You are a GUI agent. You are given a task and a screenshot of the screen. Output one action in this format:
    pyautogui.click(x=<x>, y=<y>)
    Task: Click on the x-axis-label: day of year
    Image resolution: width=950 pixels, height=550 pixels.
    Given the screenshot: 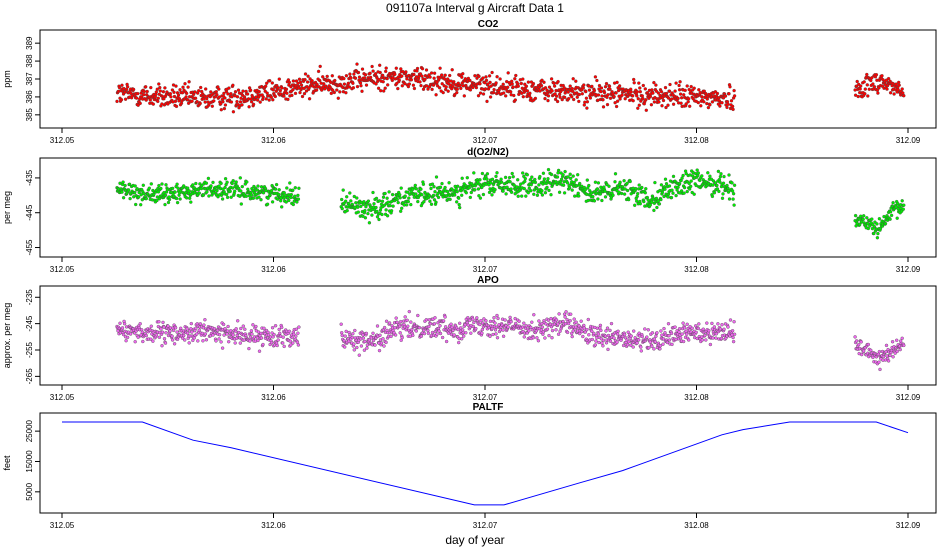 What is the action you would take?
    pyautogui.click(x=474, y=540)
    